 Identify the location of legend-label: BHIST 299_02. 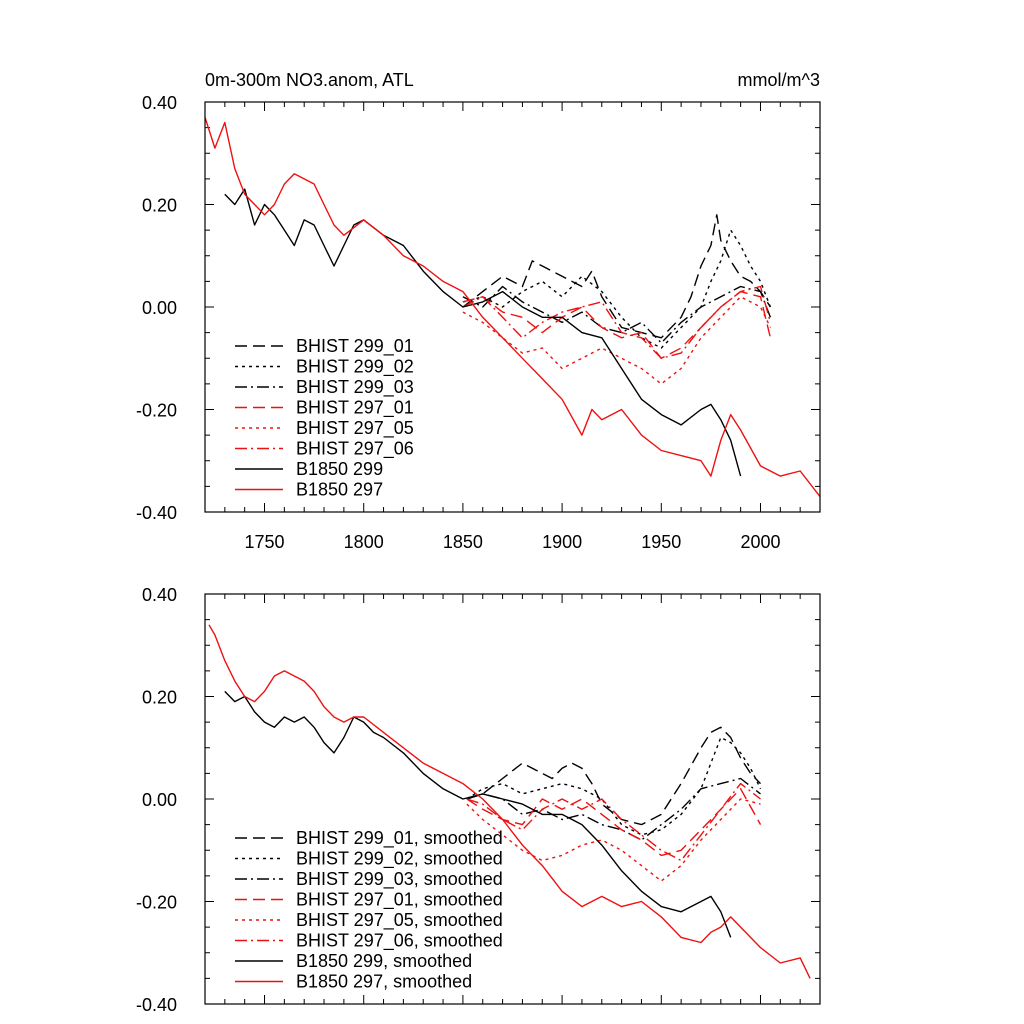
(355, 367).